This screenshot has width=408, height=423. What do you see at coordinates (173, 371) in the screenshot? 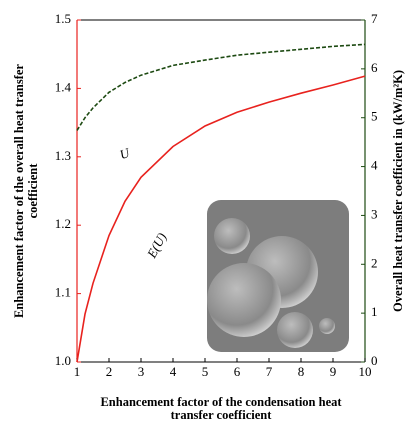
I see `x-tick-label: 4` at bounding box center [173, 371].